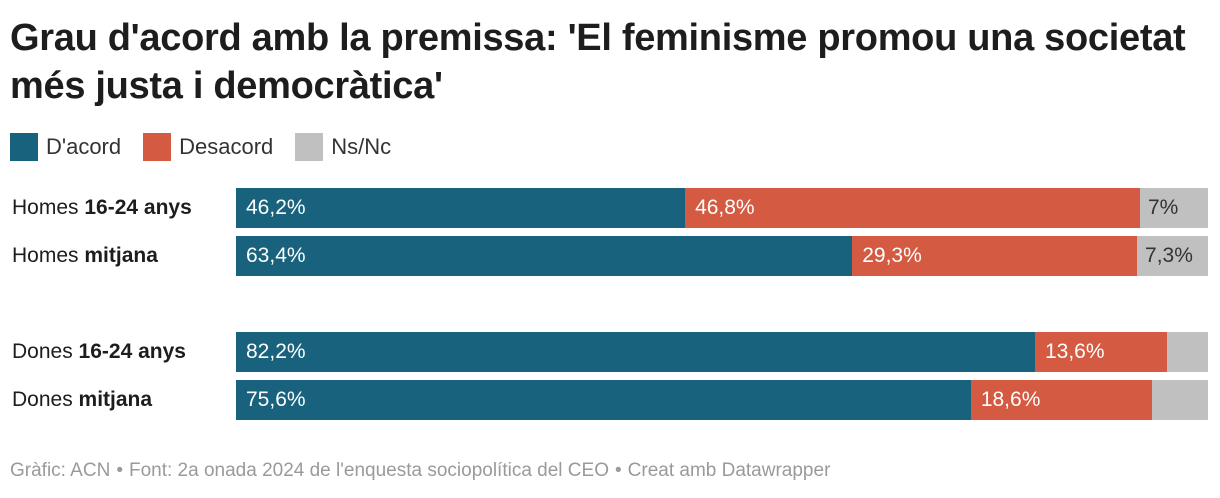 This screenshot has width=1220, height=498. I want to click on bar-row-homes-mitjana: Homes mitjana 63,4% 29,3% 7,3%, so click(610, 256).